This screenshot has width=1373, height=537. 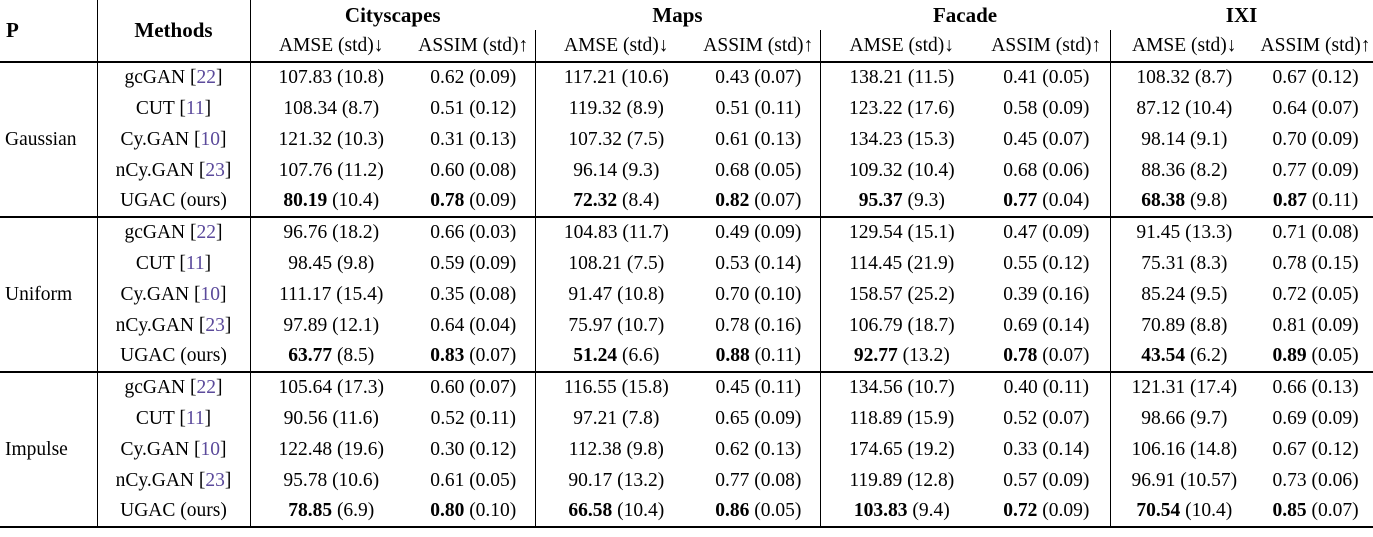 What do you see at coordinates (1315, 480) in the screenshot?
I see `metric-cell: 0.73 (0.06)` at bounding box center [1315, 480].